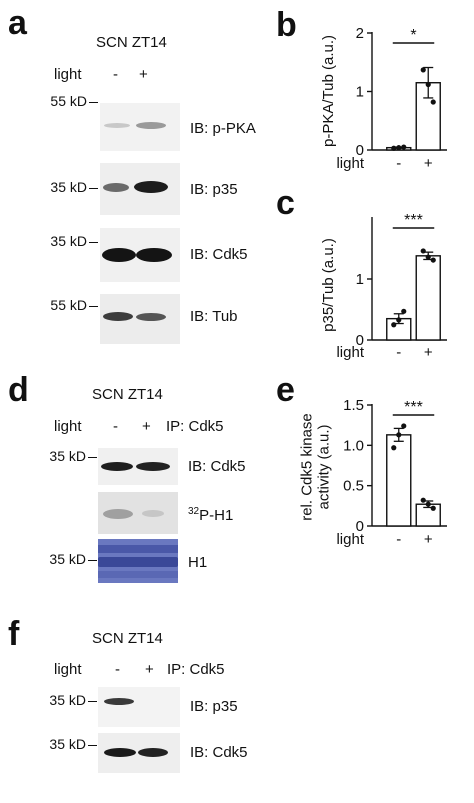  Describe the element at coordinates (223, 128) in the screenshot. I see `panel-a-blot1-ib: IB: p-PKA` at that location.